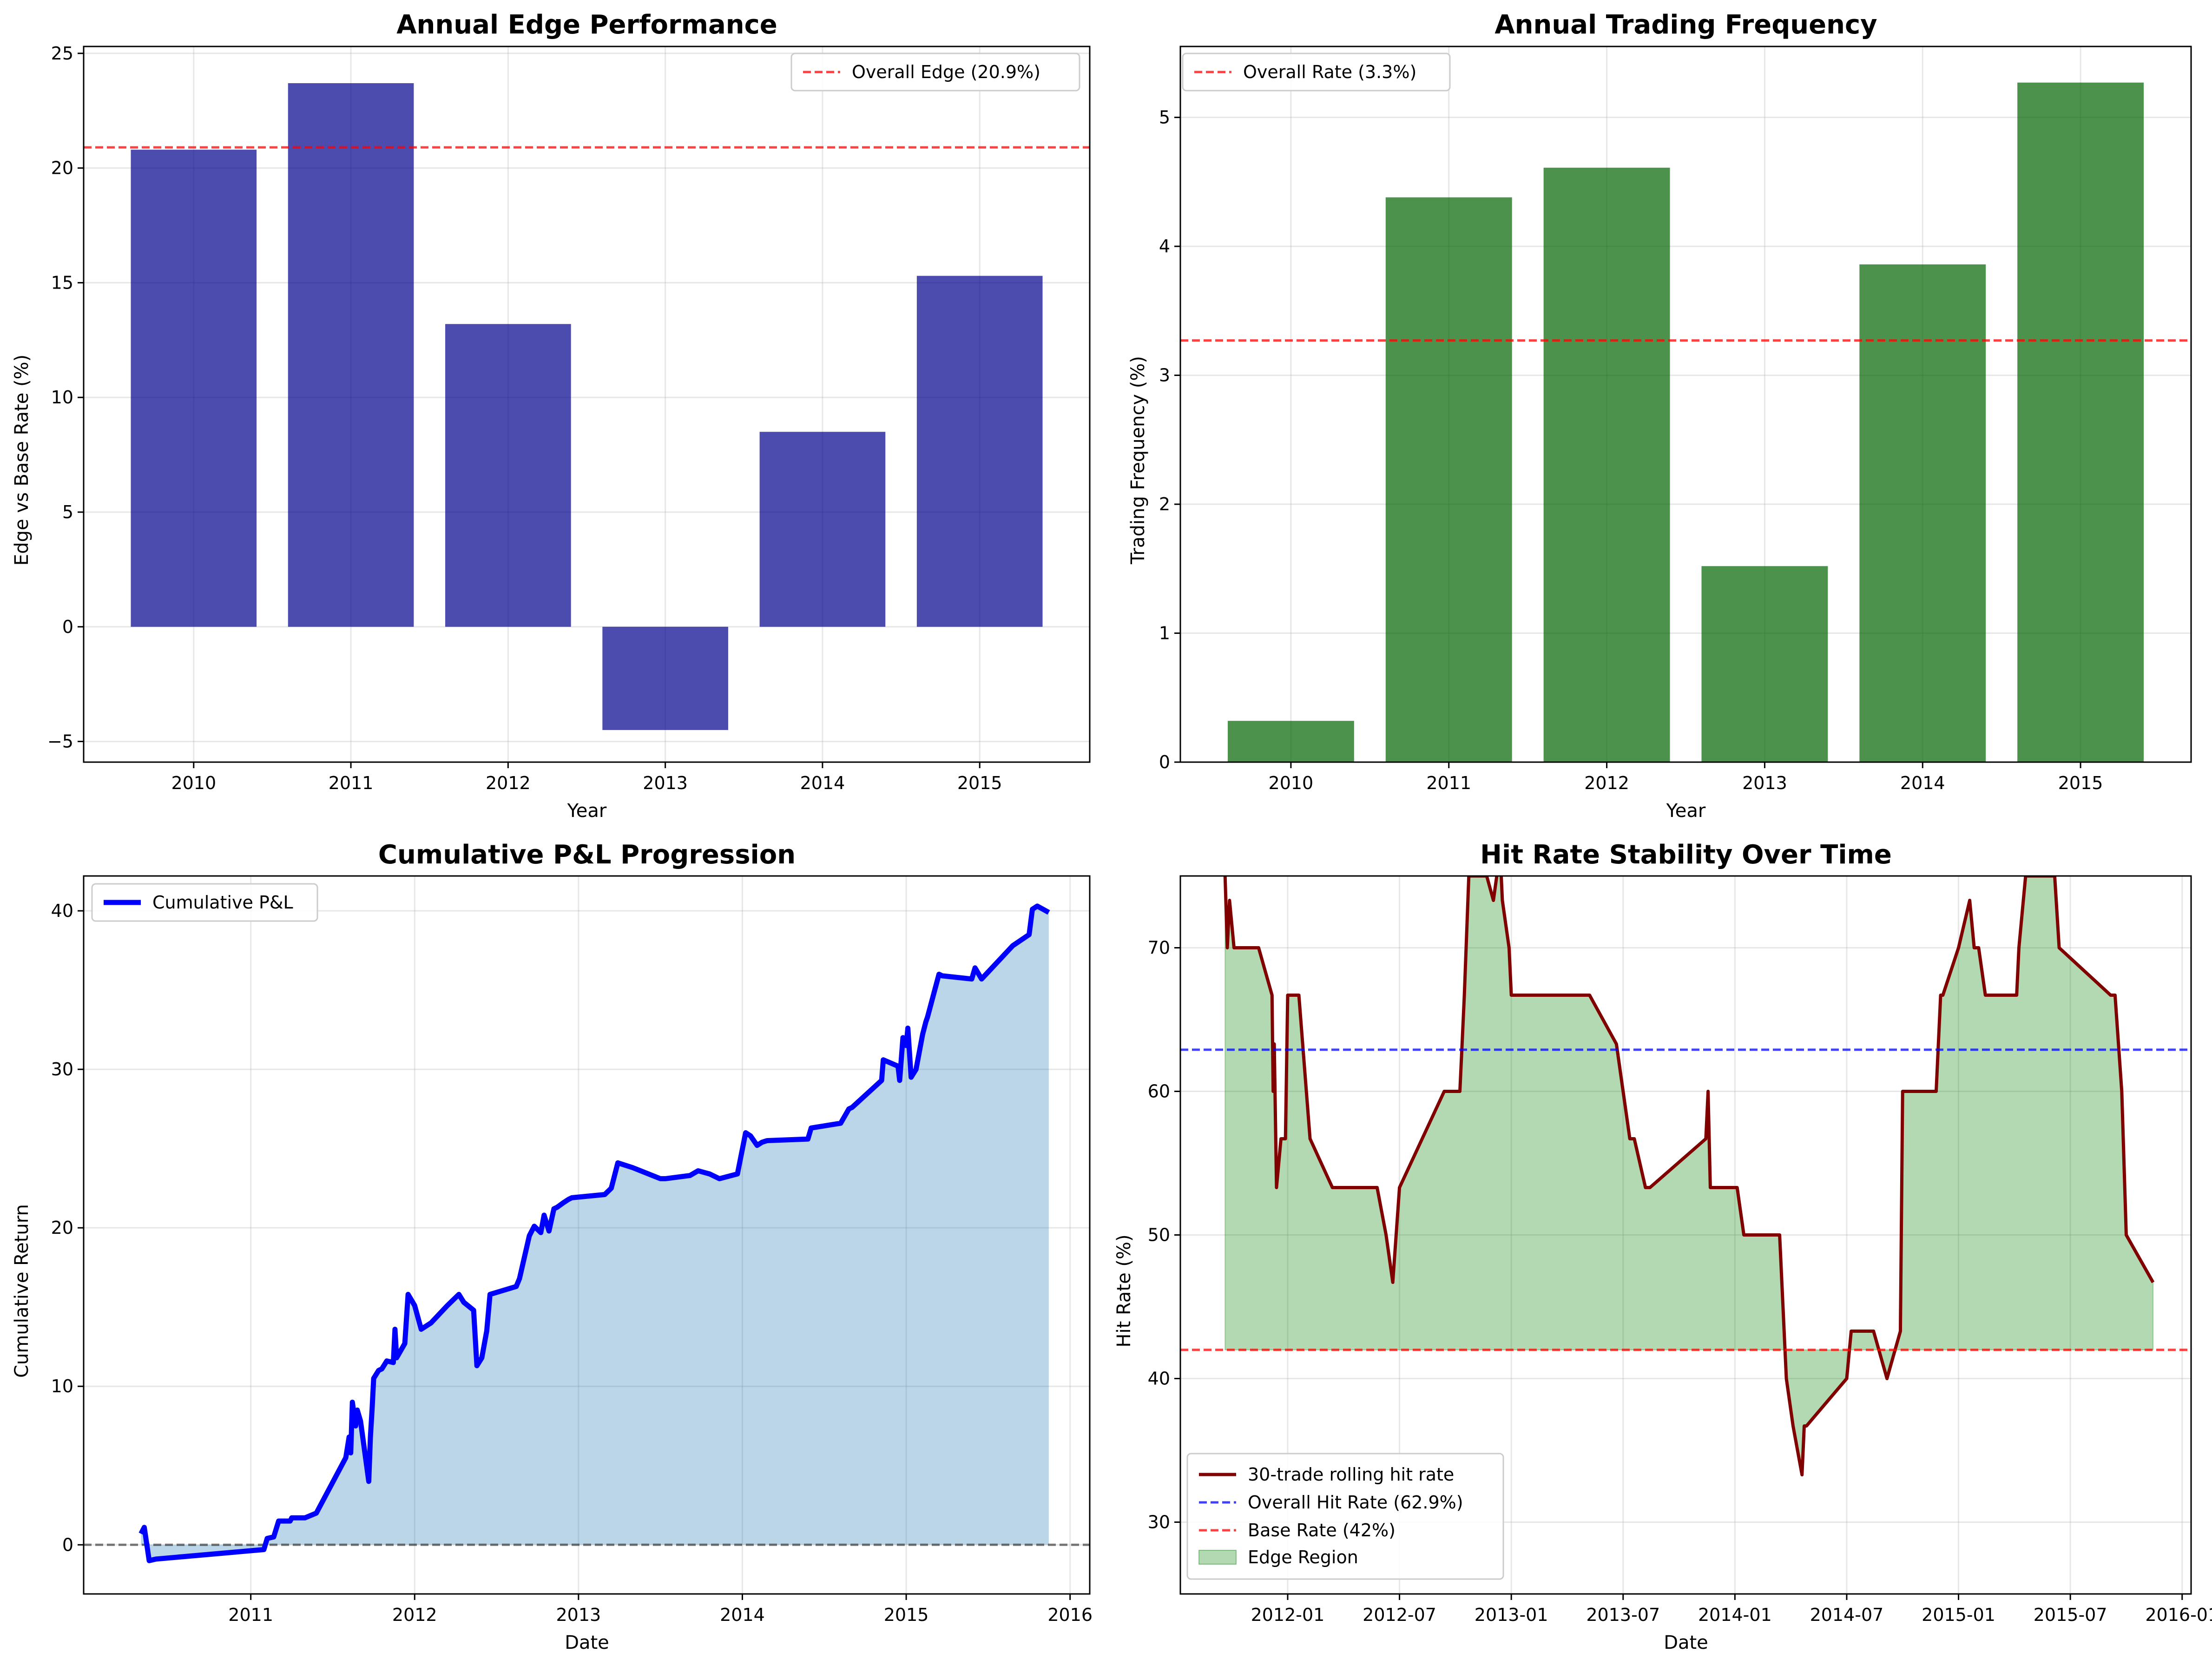 The image size is (2212, 1659). What do you see at coordinates (1735, 1615) in the screenshot?
I see `x-tick-label: 2014-01` at bounding box center [1735, 1615].